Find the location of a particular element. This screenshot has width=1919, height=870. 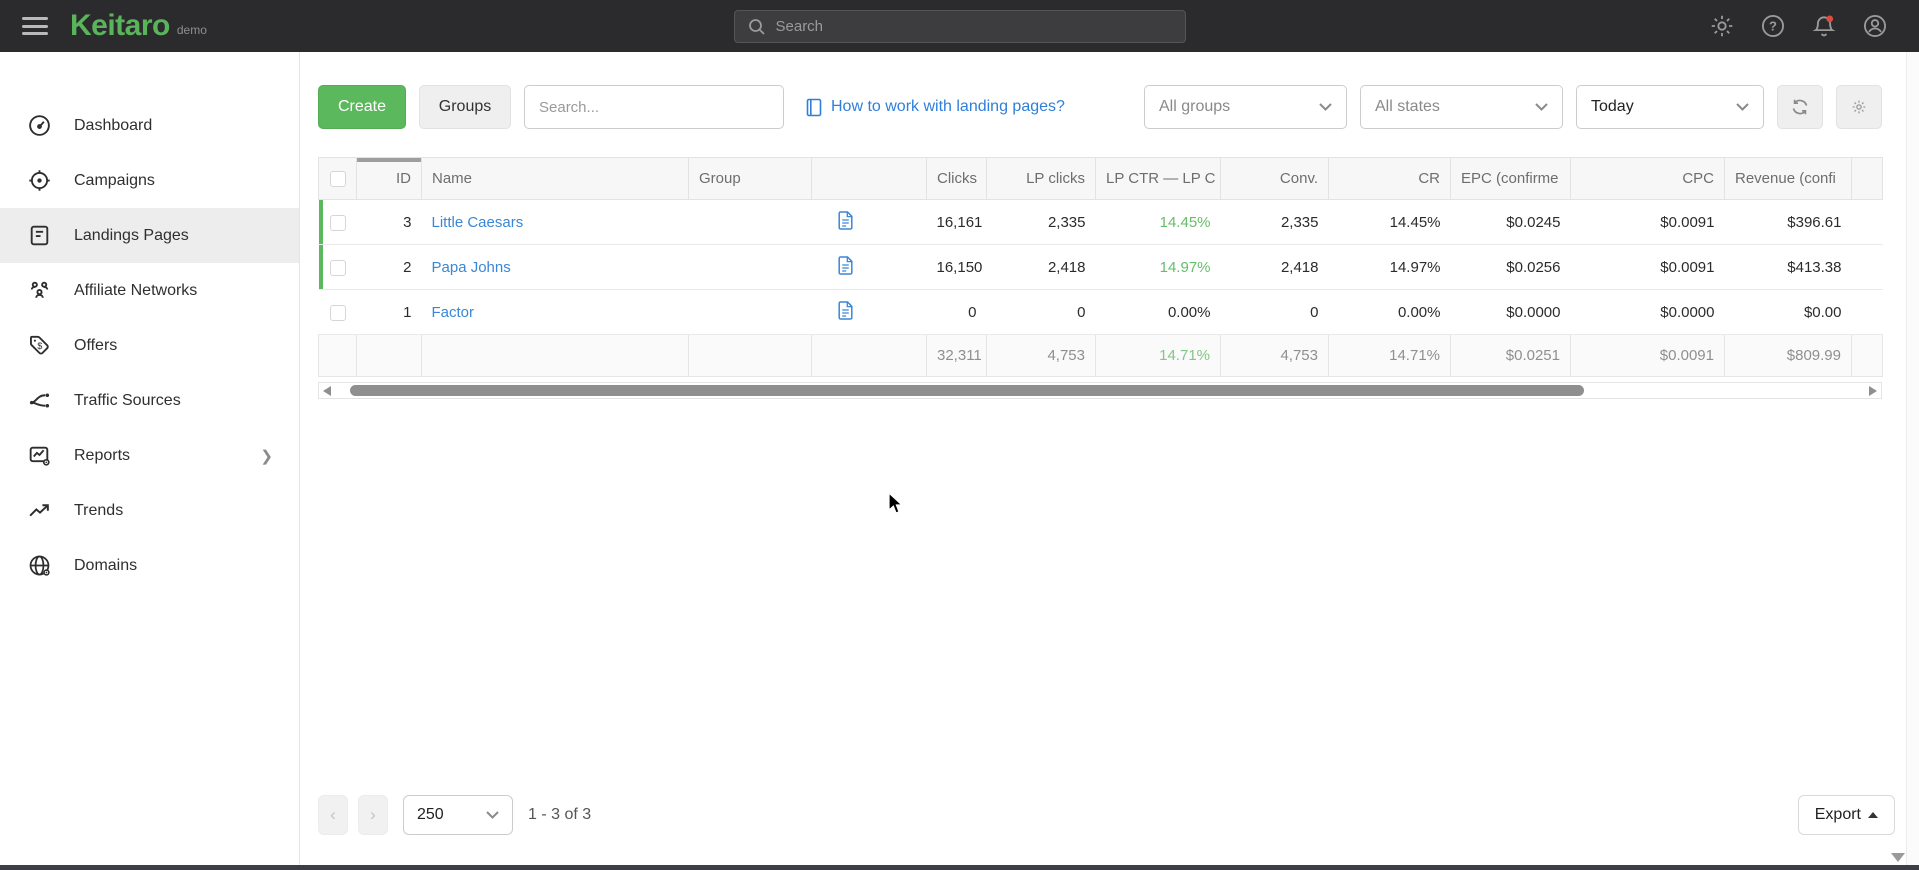

header-id: ID is located at coordinates (389, 178).